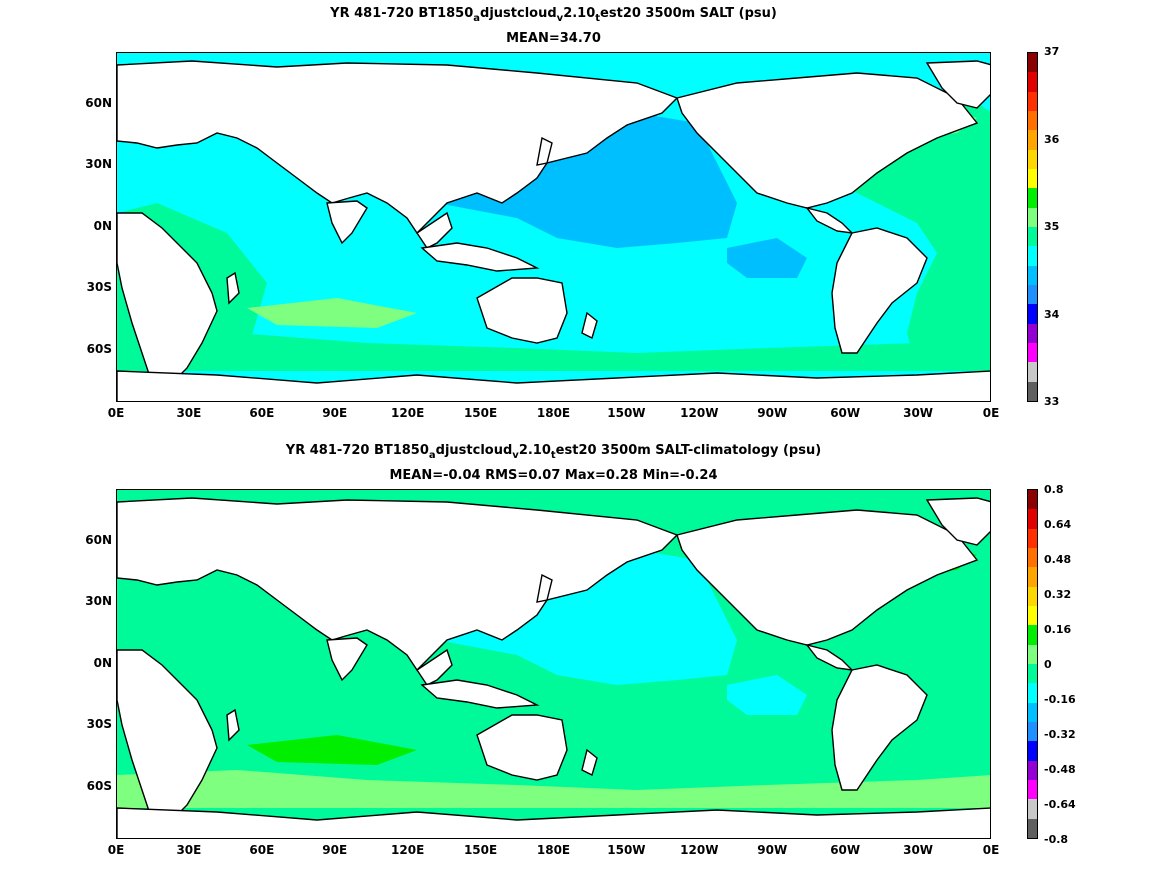 This screenshot has height=875, width=1167. Describe the element at coordinates (1052, 139) in the screenshot. I see `colorbar-label: 36` at that location.